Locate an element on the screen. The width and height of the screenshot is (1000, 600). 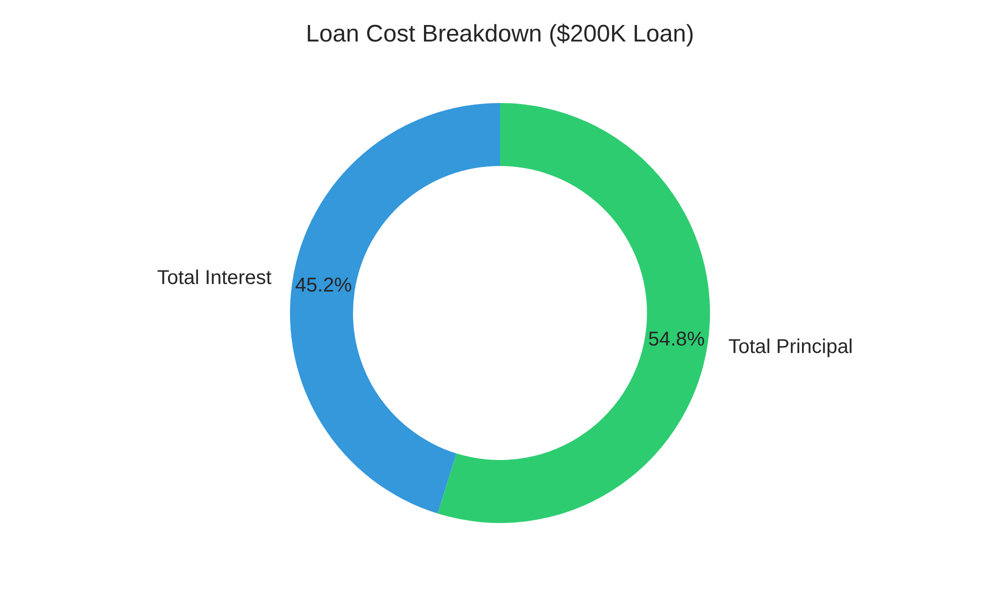
data-label: 45.2% is located at coordinates (323, 285).